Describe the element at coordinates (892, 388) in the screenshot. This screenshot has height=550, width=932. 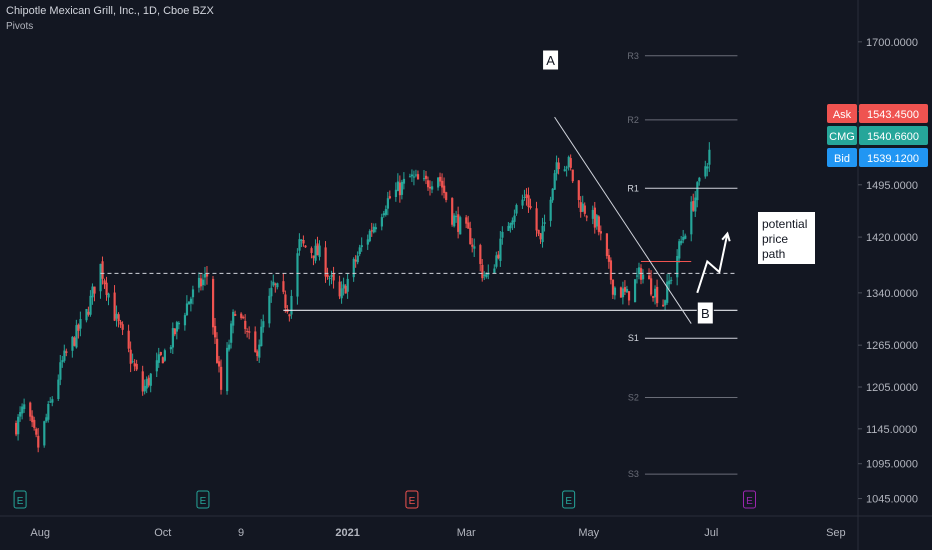
I see `y-tick-label: 1205.0000` at that location.